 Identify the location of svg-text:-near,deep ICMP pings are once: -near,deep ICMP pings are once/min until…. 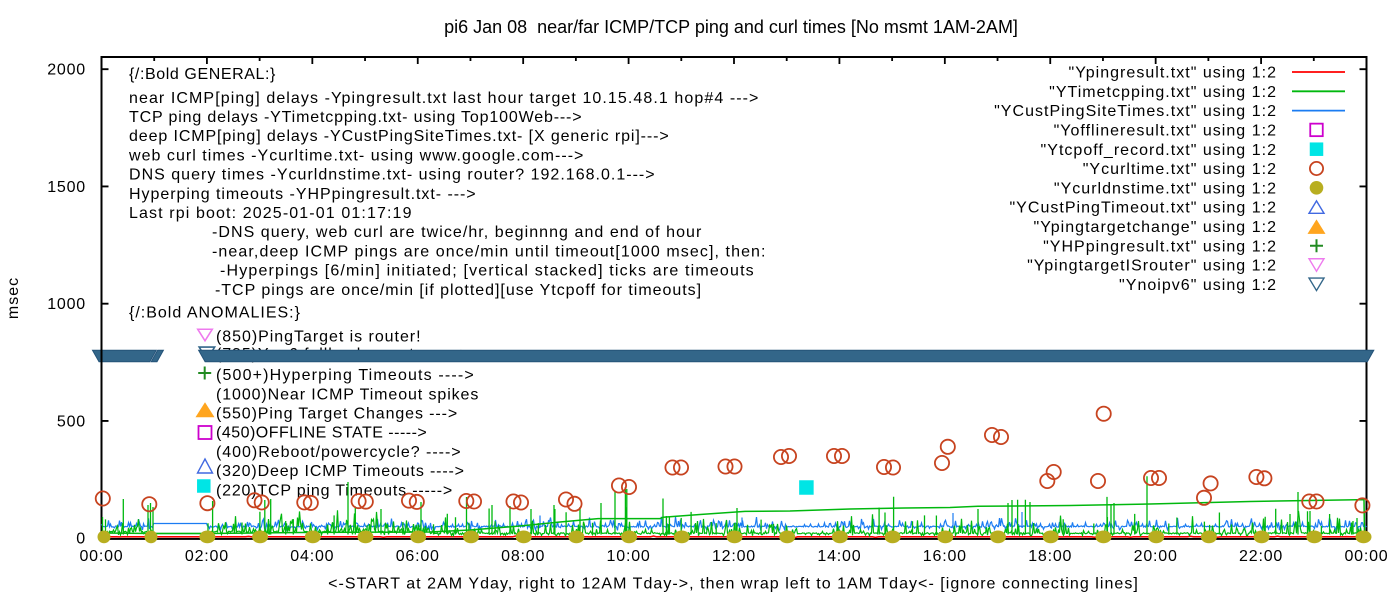
(489, 251).